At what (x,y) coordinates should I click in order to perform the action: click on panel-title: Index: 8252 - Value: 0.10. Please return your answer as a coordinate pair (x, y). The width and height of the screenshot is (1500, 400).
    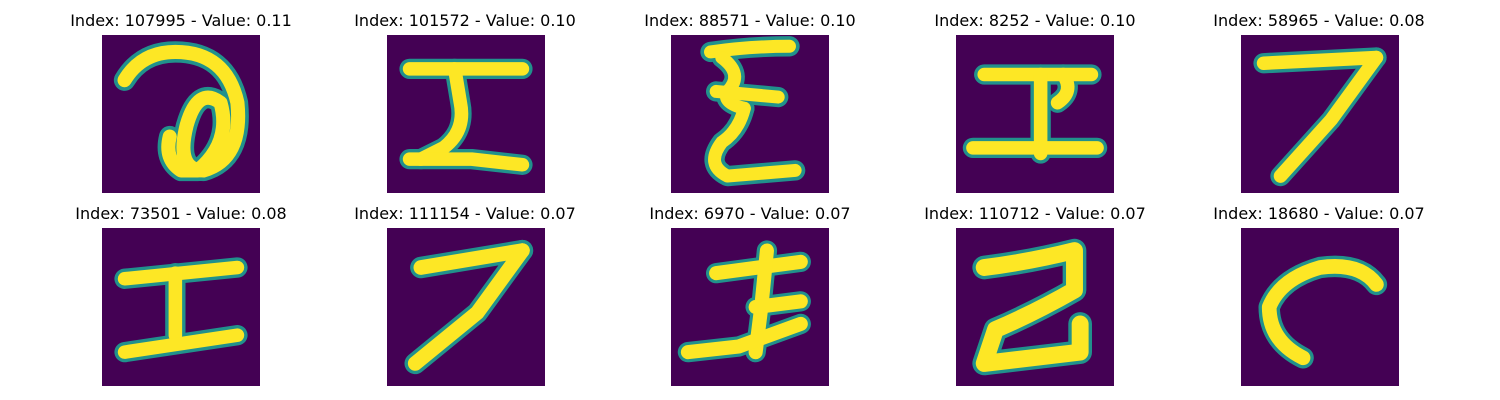
    Looking at the image, I should click on (1035, 20).